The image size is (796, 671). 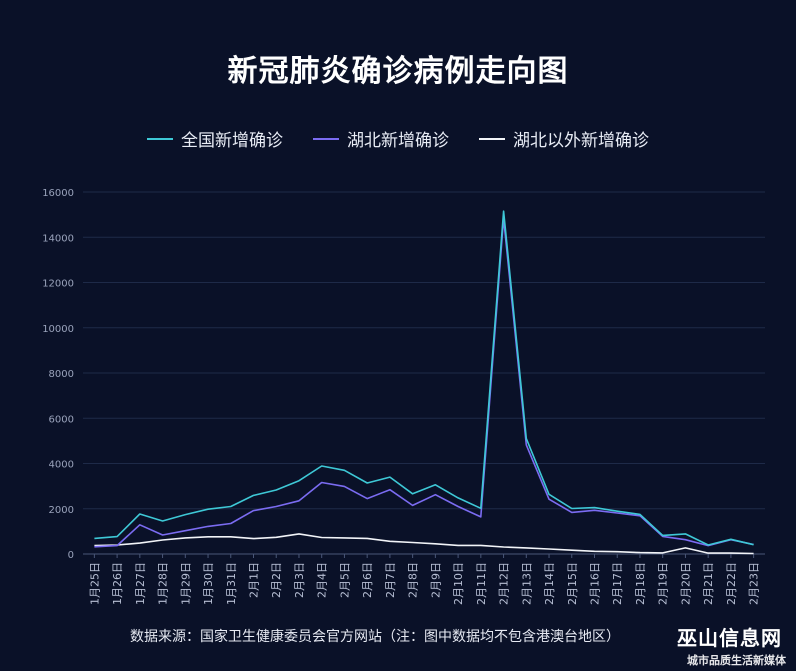 What do you see at coordinates (617, 583) in the screenshot?
I see `x-tick-label: 2月17日` at bounding box center [617, 583].